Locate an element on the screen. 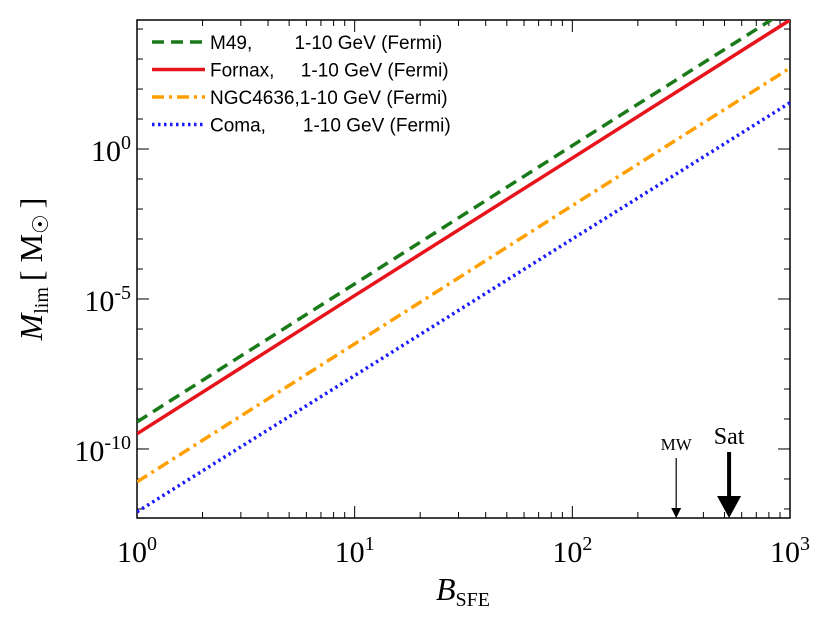 Image resolution: width=822 pixels, height=617 pixels. x-tick-label: 10² is located at coordinates (572, 551).